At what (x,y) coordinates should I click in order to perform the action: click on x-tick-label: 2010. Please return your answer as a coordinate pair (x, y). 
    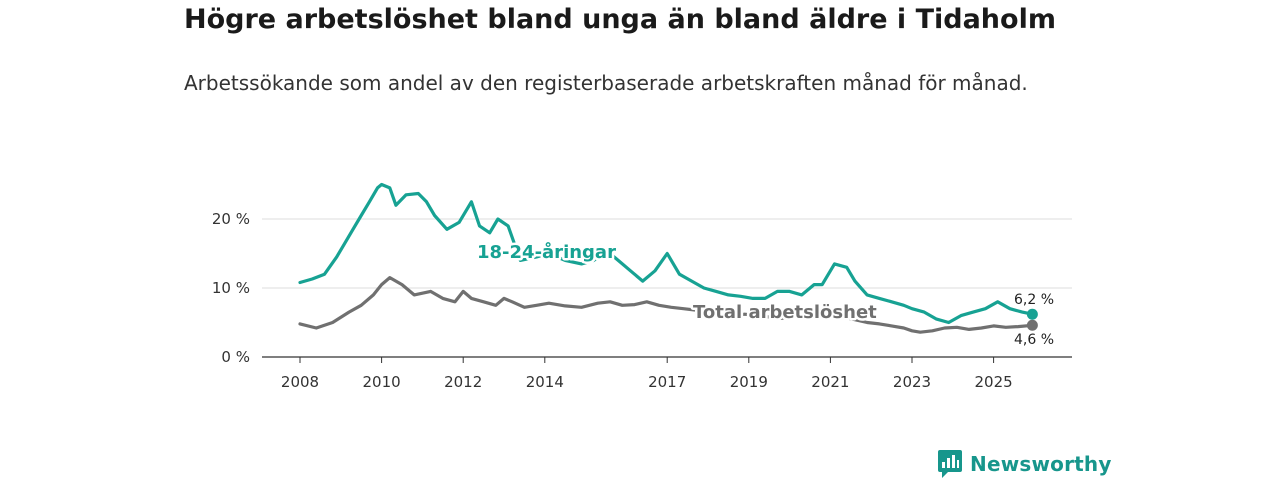
    Looking at the image, I should click on (382, 382).